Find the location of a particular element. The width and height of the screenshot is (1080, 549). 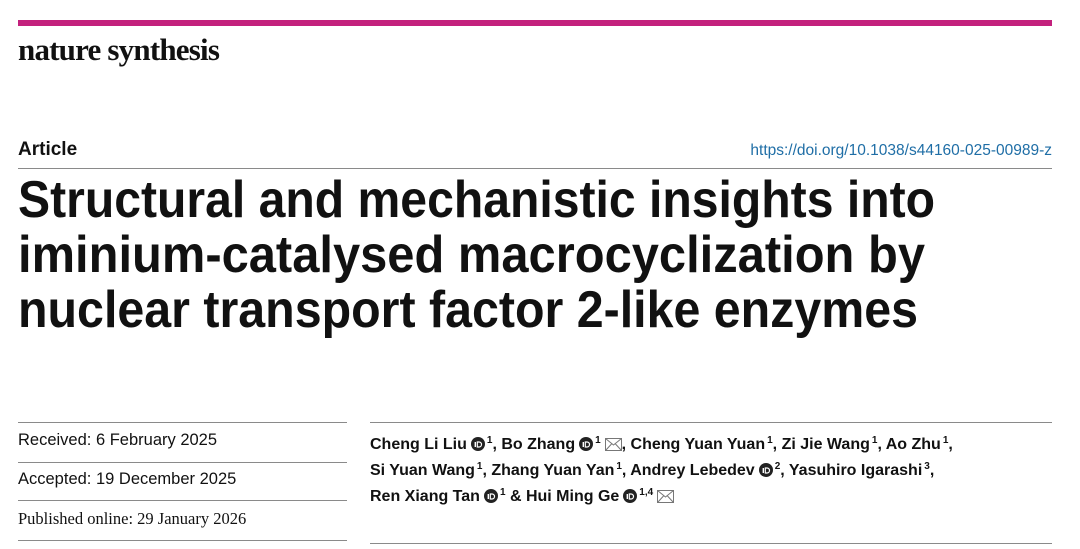

title-line: iminium-catalysed macrocyclization by is located at coordinates (471, 255).